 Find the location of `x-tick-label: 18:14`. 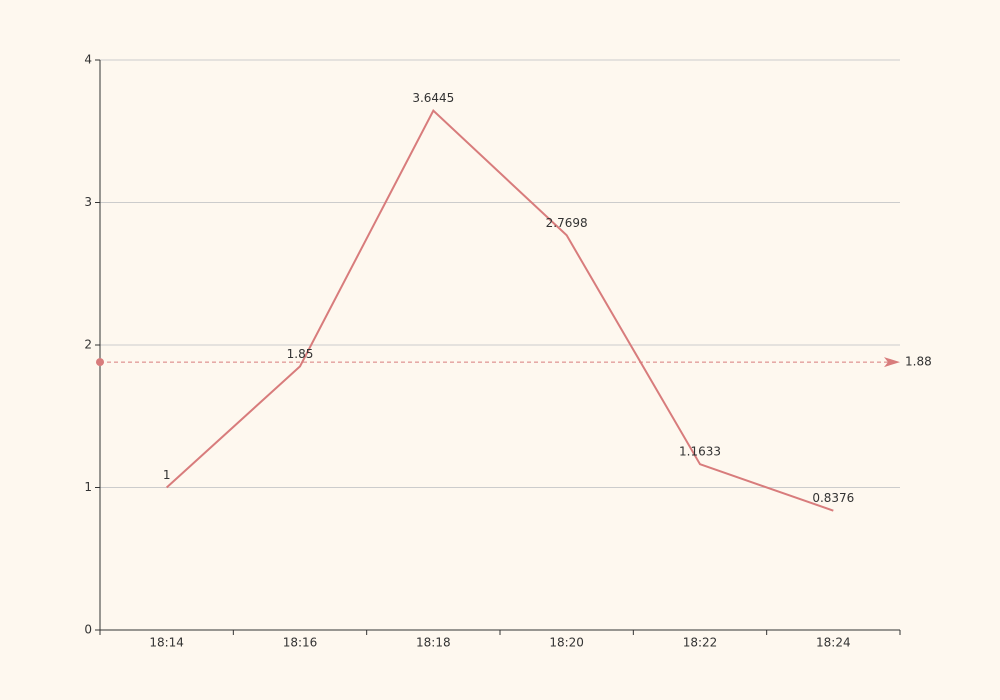

x-tick-label: 18:14 is located at coordinates (166, 643).